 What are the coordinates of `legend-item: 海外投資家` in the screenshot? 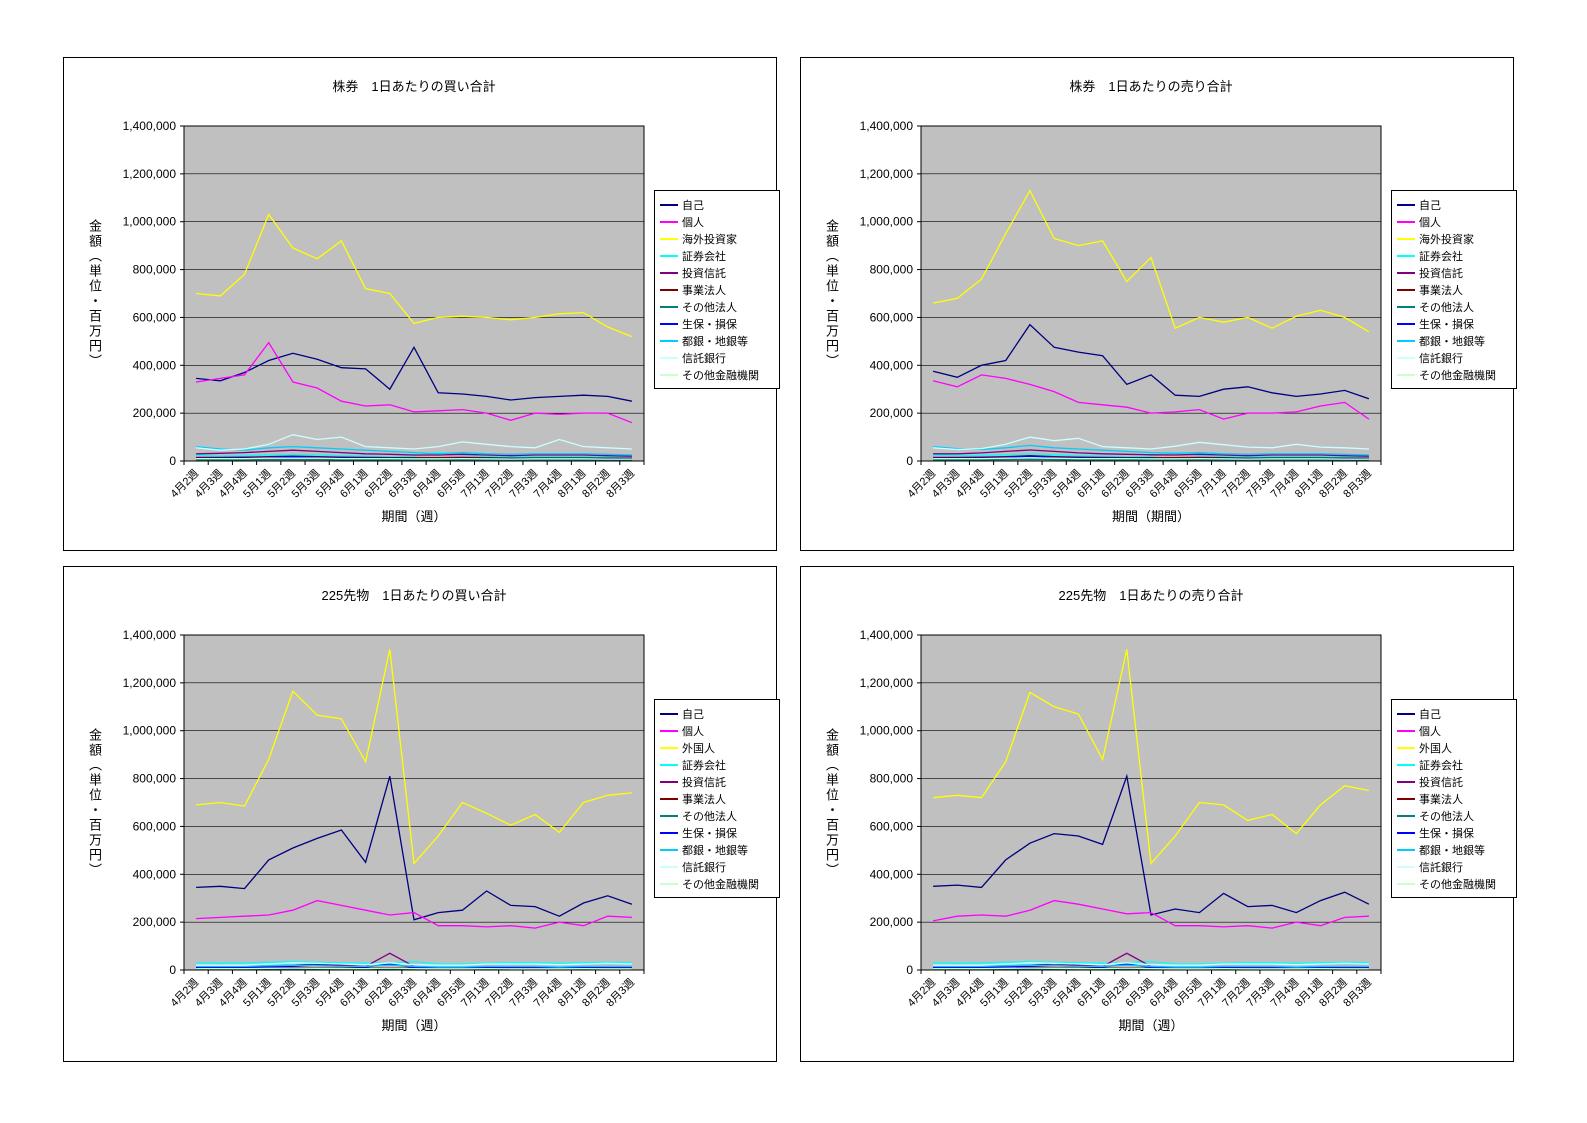 It's located at (717, 238).